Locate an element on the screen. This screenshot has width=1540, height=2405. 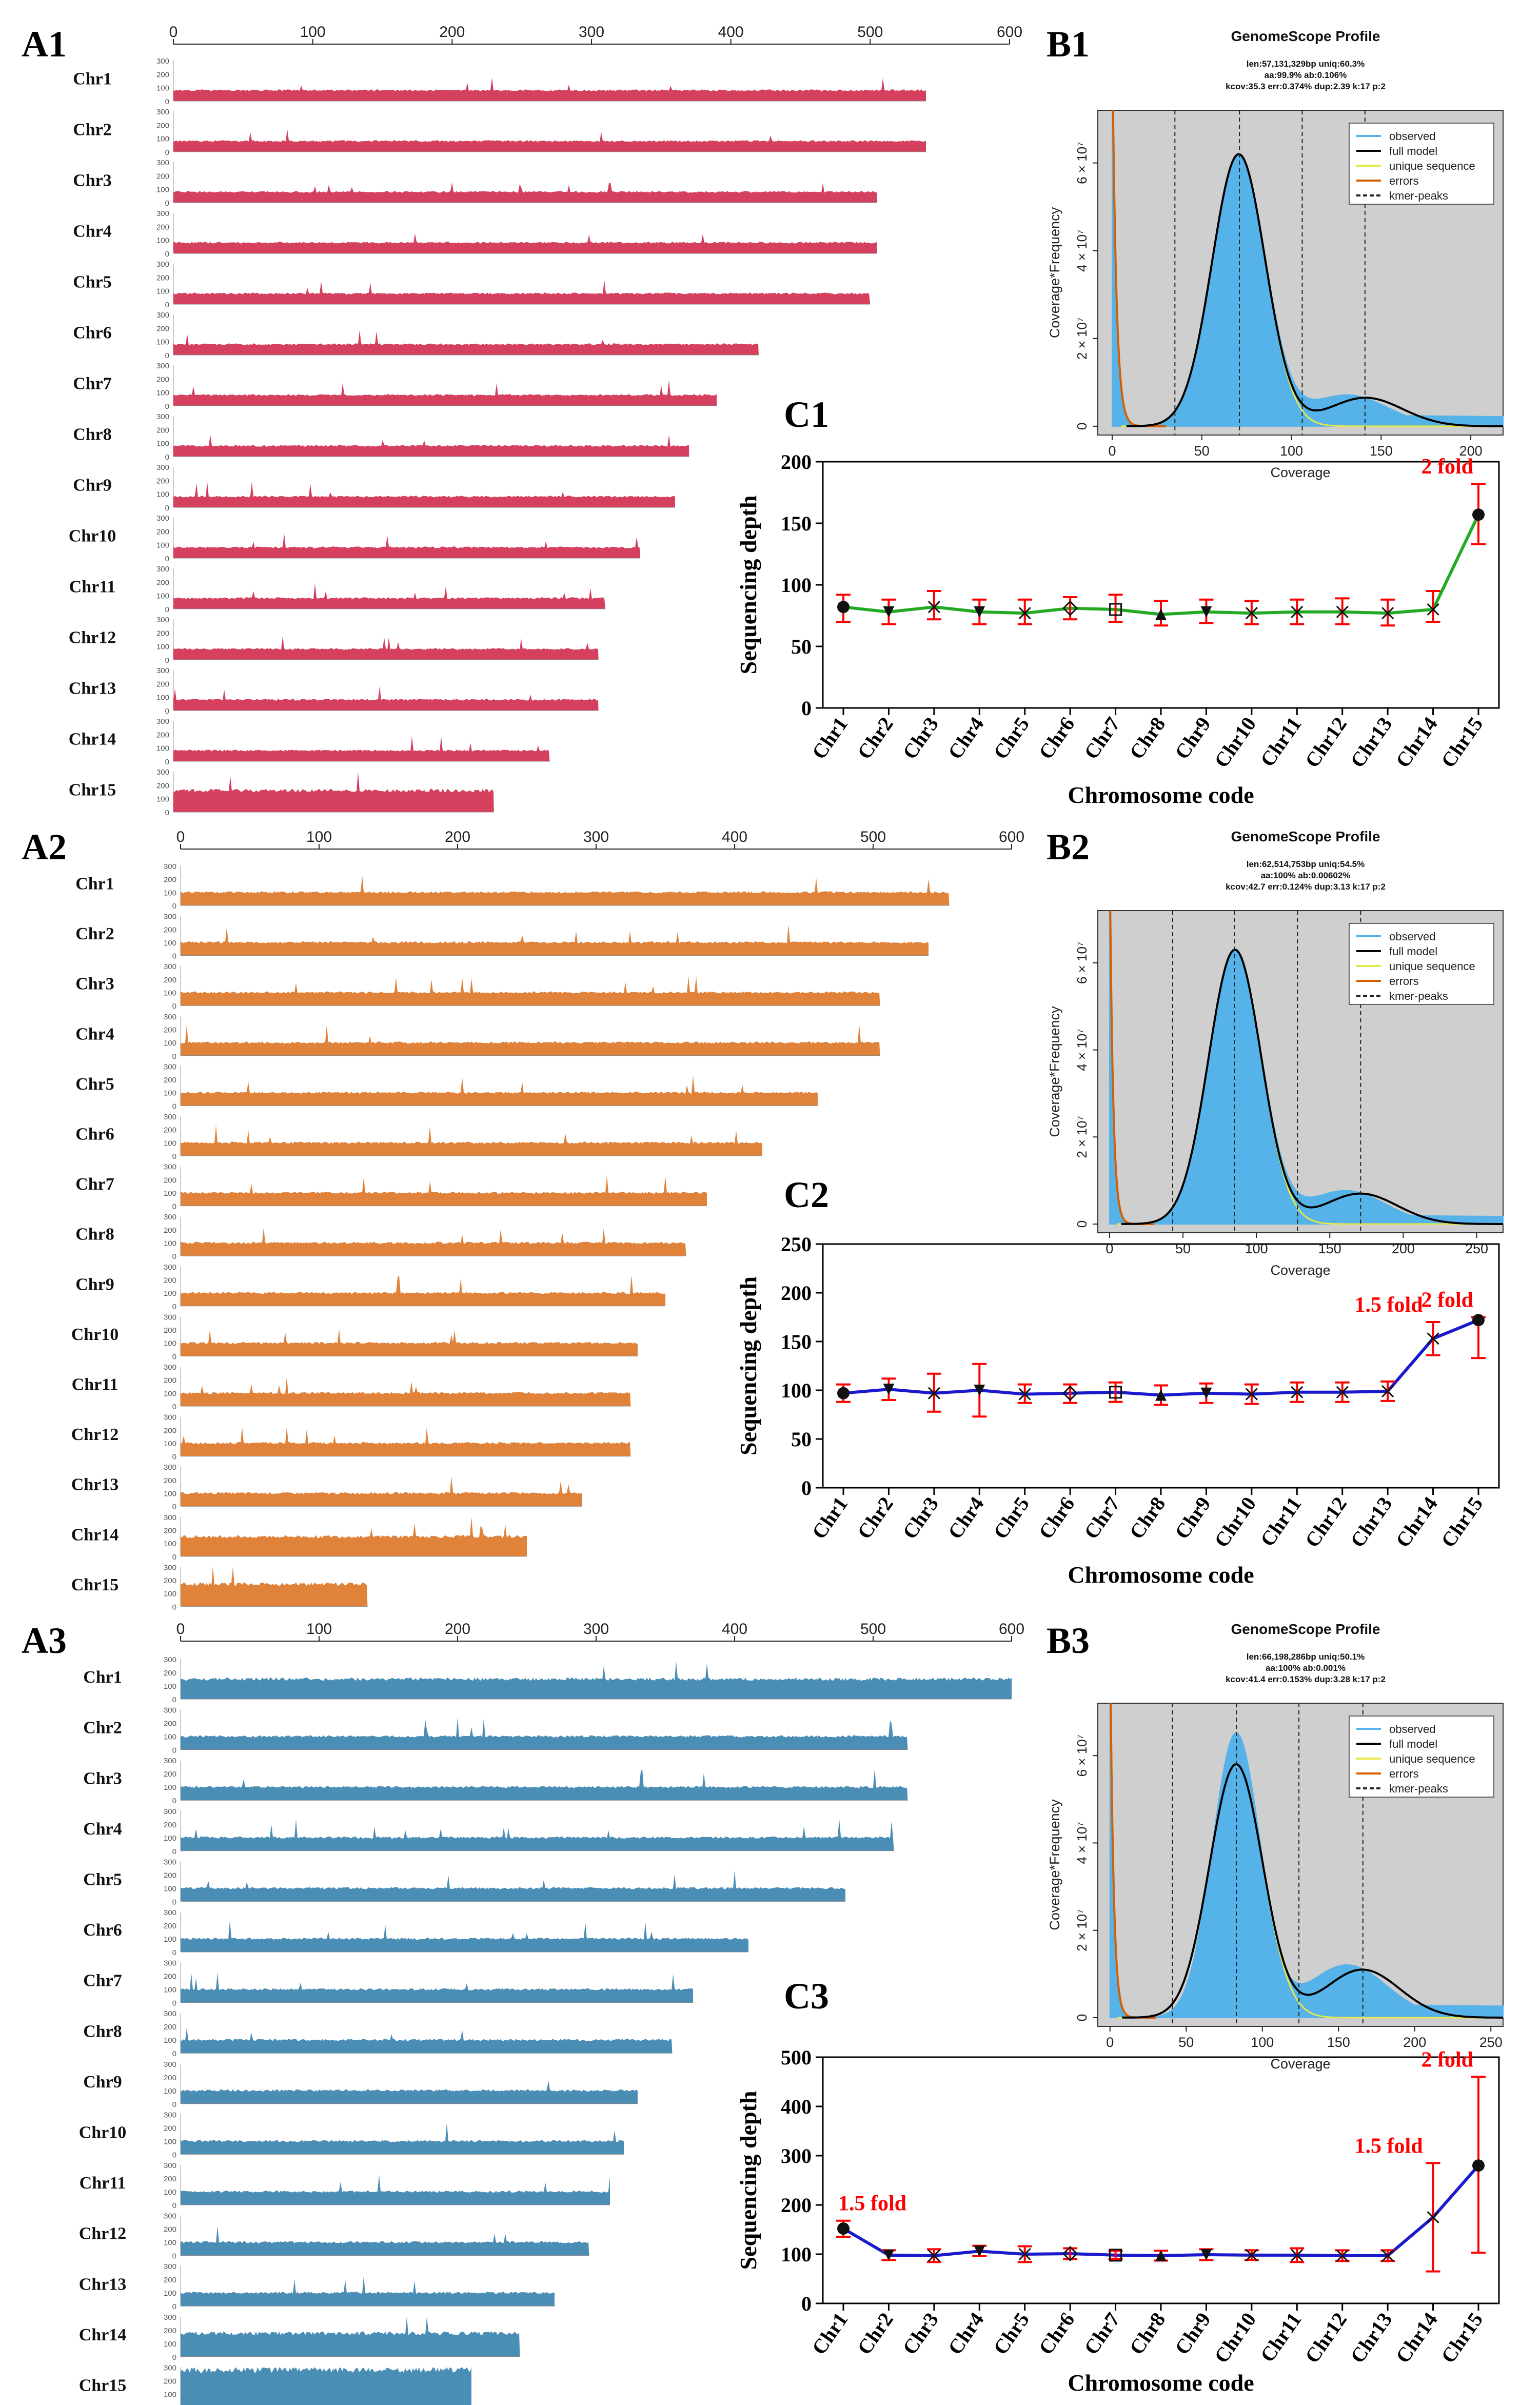
chromosome-label: Chr3 is located at coordinates (102, 1779).